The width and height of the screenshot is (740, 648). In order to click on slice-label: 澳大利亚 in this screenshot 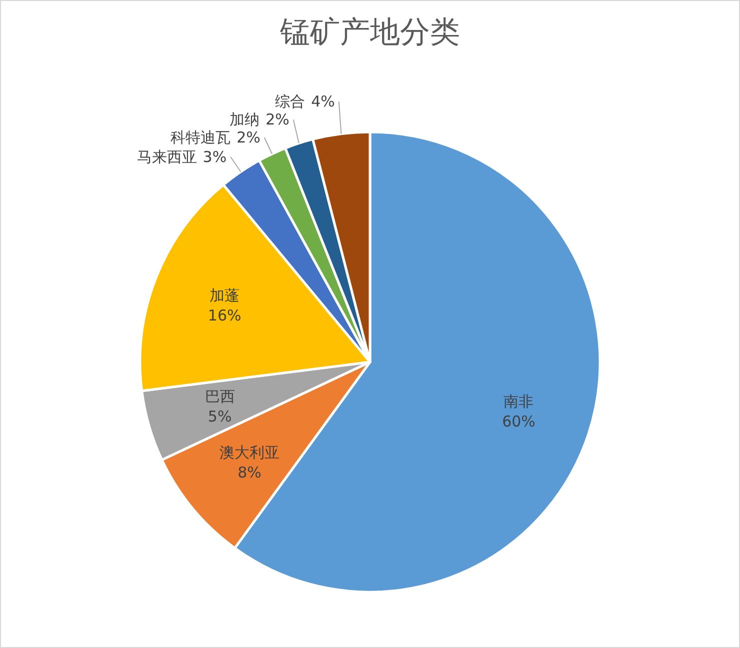, I will do `click(249, 453)`.